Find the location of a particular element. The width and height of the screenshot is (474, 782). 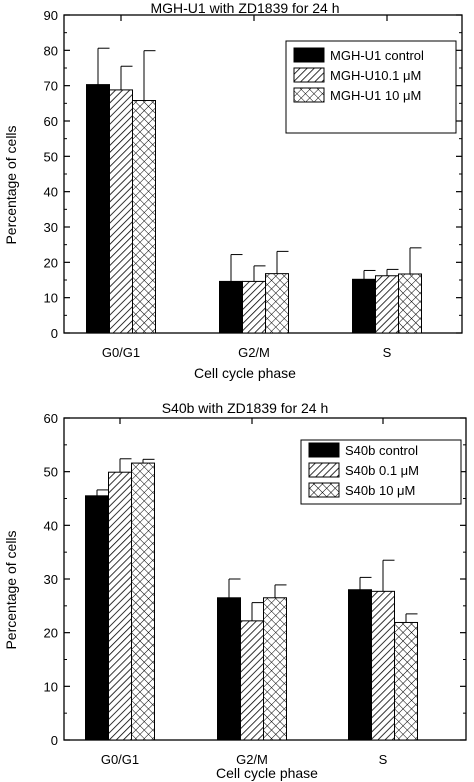

legend-label: S40b 0.1 μM is located at coordinates (382, 470).